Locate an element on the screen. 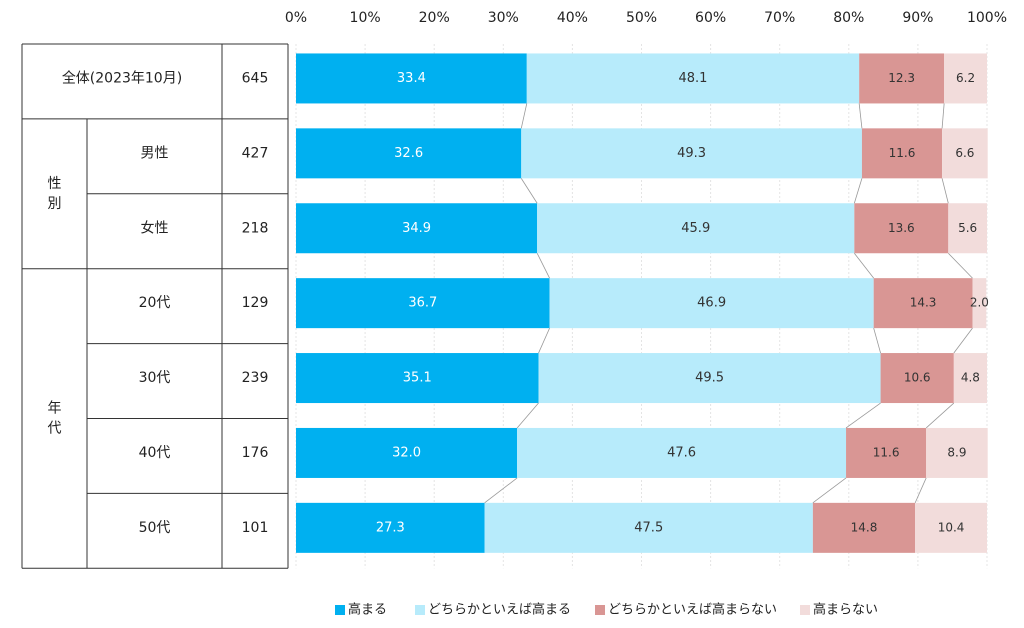  value-label: 10.4 is located at coordinates (951, 527).